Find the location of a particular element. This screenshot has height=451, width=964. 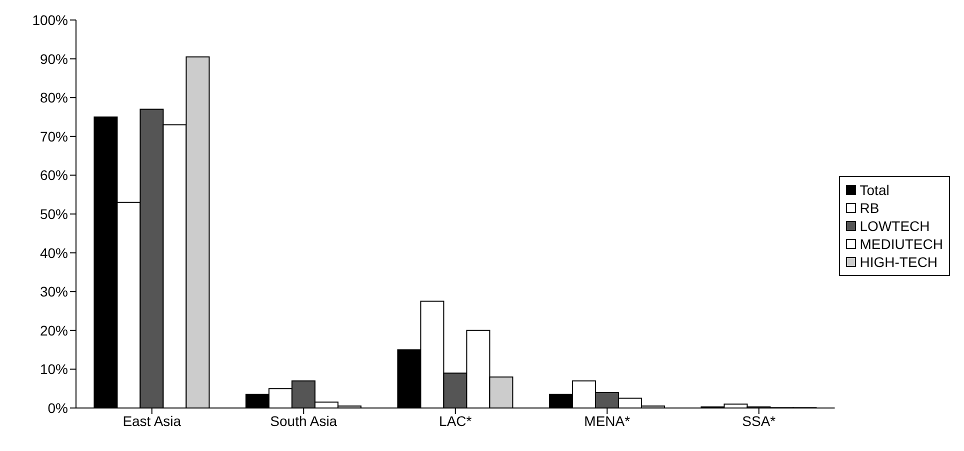

y-tick-label: 100% is located at coordinates (50, 20).